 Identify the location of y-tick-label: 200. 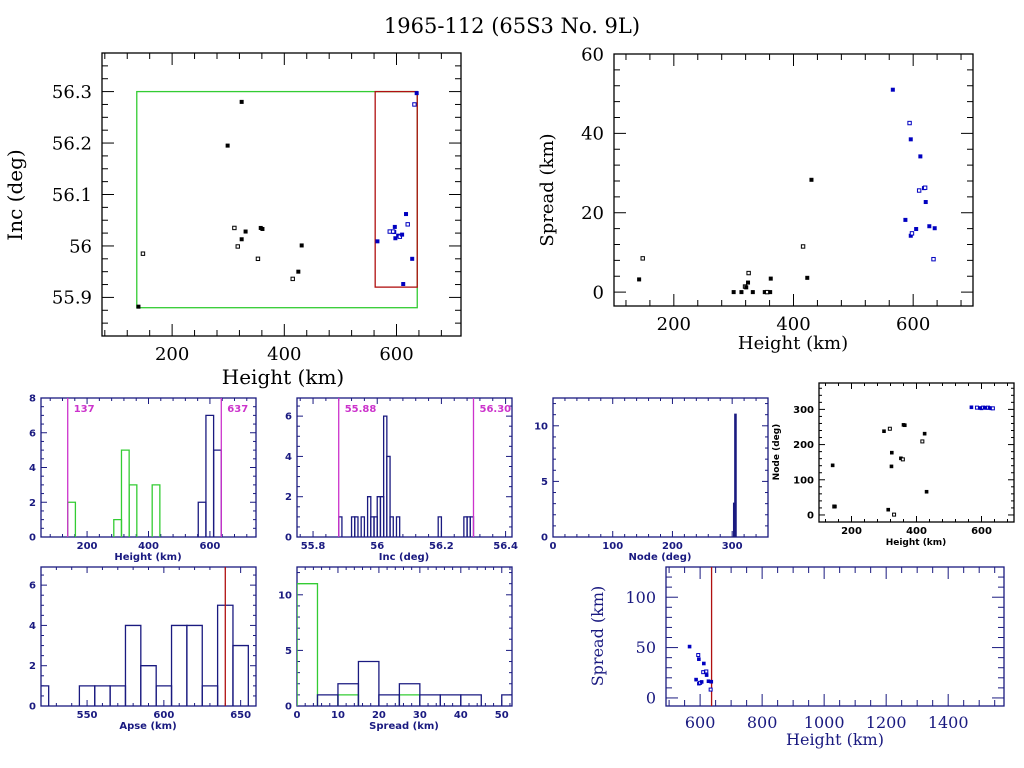
(803, 445).